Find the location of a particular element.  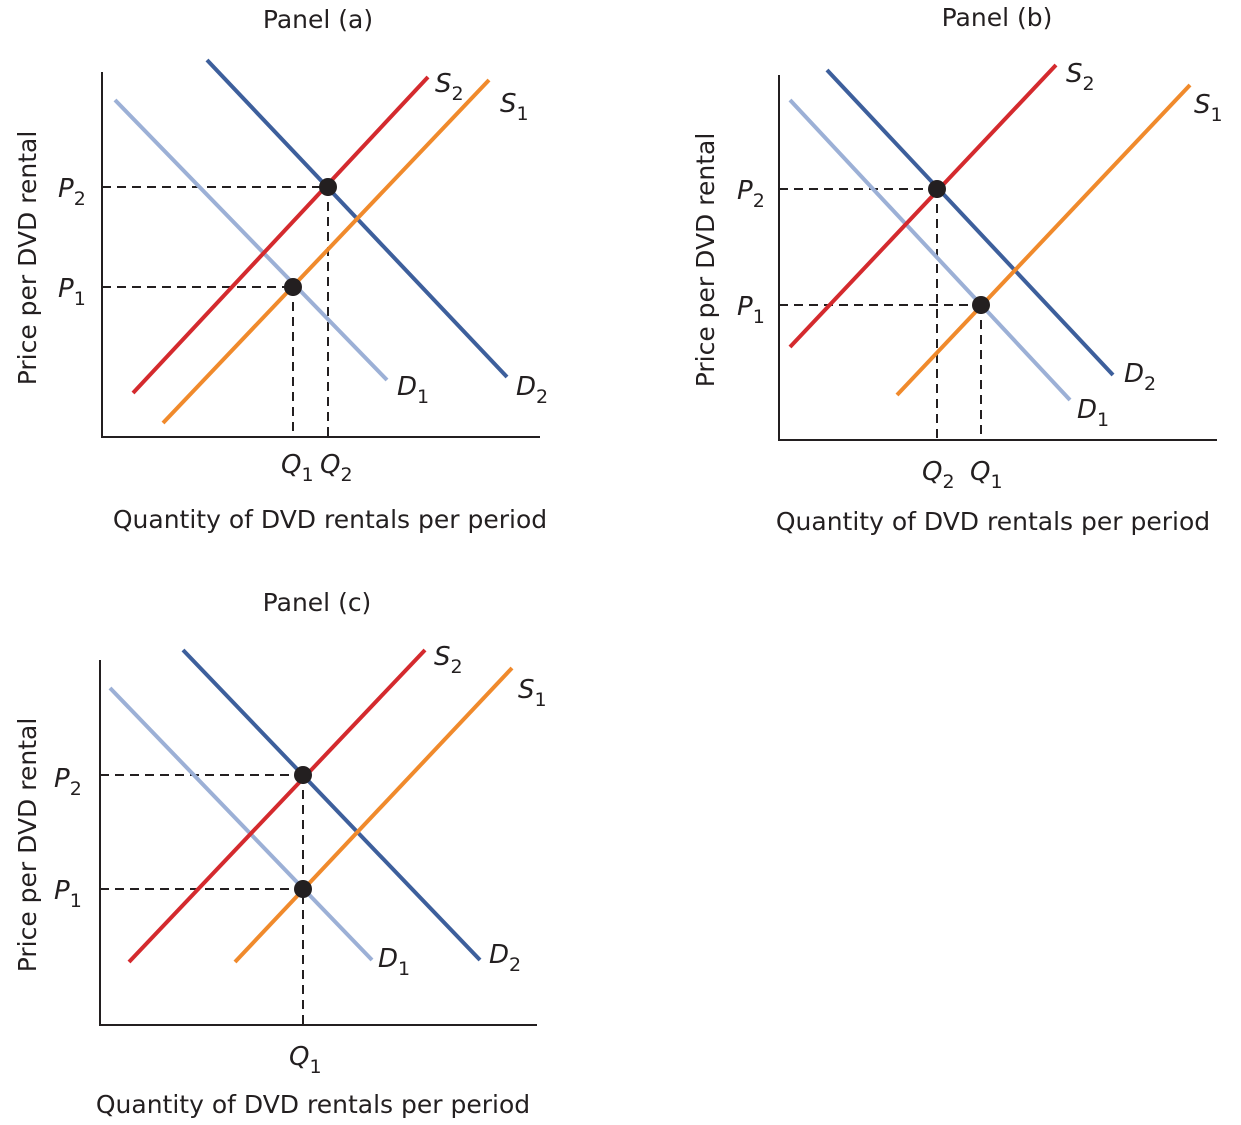

panel-title: Panel (b) is located at coordinates (997, 17).